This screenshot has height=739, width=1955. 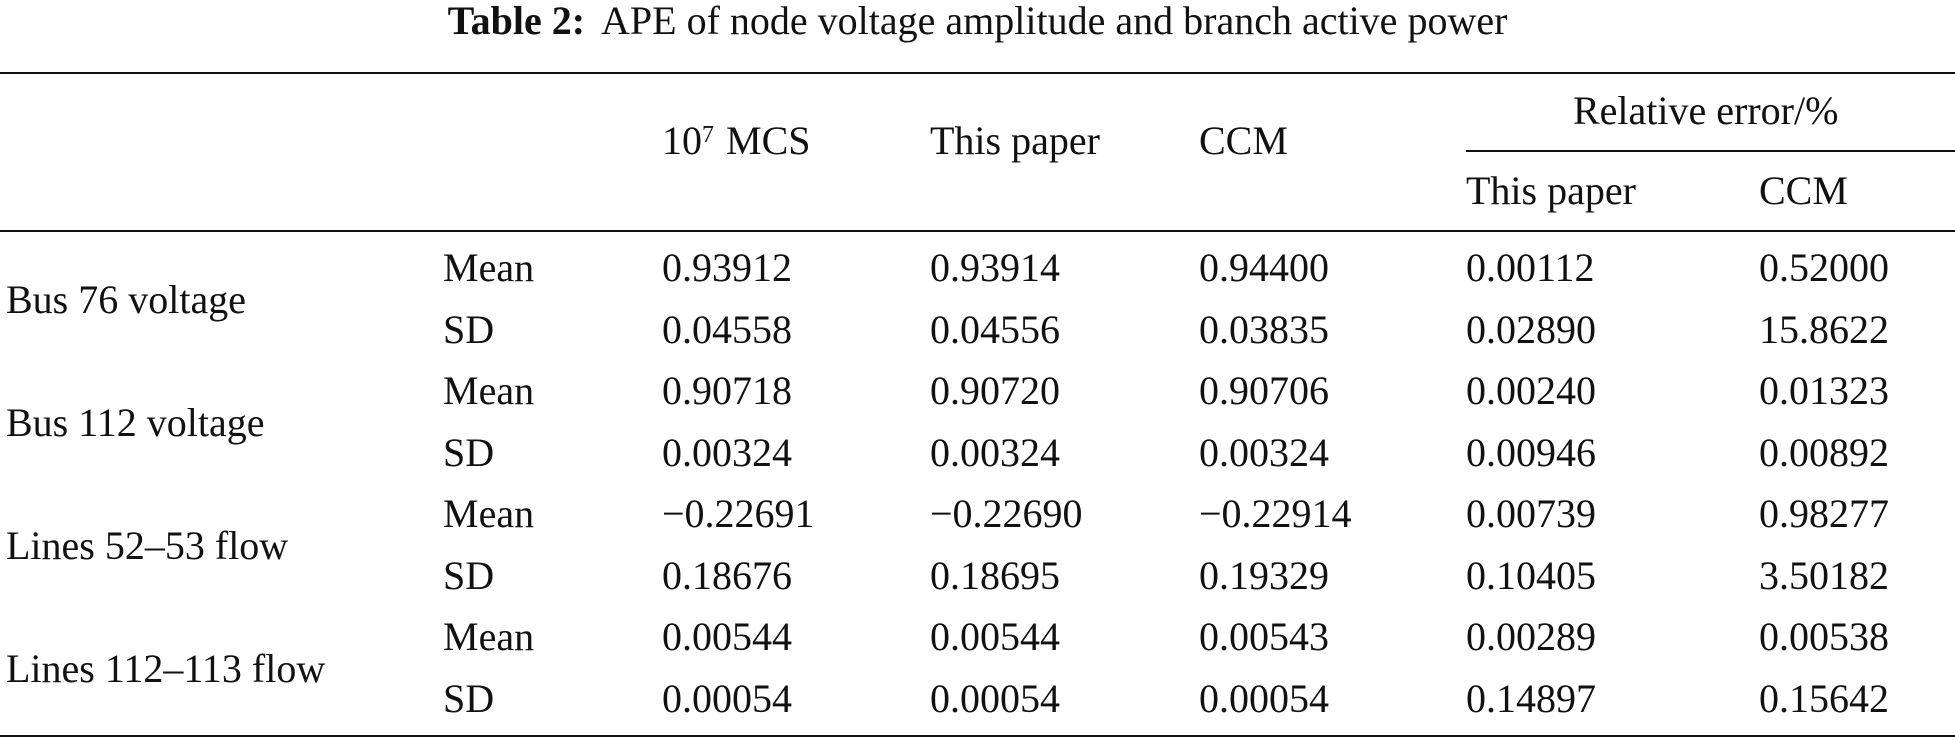 What do you see at coordinates (1531, 698) in the screenshot?
I see `table-cell-re-this-paper: 0.14897` at bounding box center [1531, 698].